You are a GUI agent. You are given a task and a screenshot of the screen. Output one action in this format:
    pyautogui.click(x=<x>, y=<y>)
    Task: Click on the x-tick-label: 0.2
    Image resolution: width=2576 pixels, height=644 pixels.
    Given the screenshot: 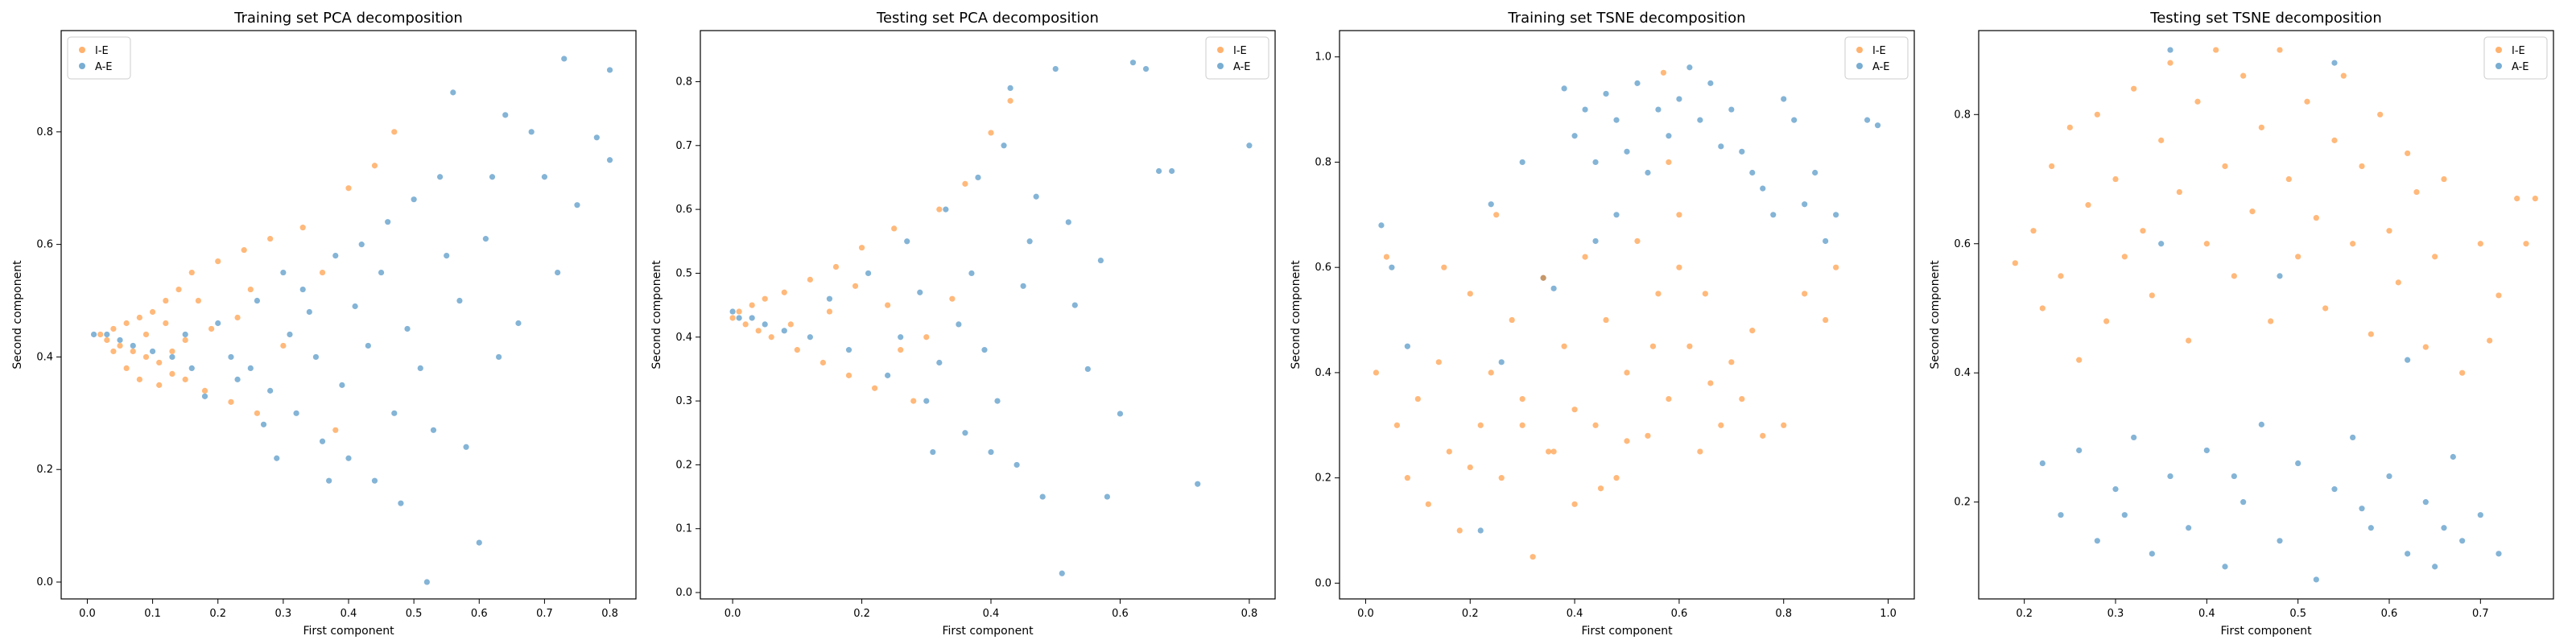 What is the action you would take?
    pyautogui.click(x=1470, y=614)
    